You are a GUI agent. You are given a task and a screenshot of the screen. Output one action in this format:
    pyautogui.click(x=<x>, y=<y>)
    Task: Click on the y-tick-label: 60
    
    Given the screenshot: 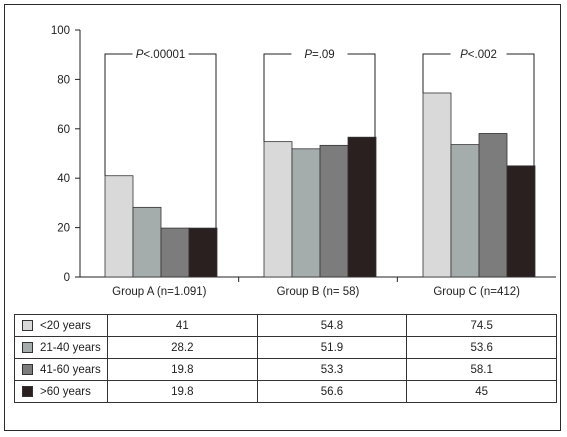 What is the action you would take?
    pyautogui.click(x=63, y=130)
    